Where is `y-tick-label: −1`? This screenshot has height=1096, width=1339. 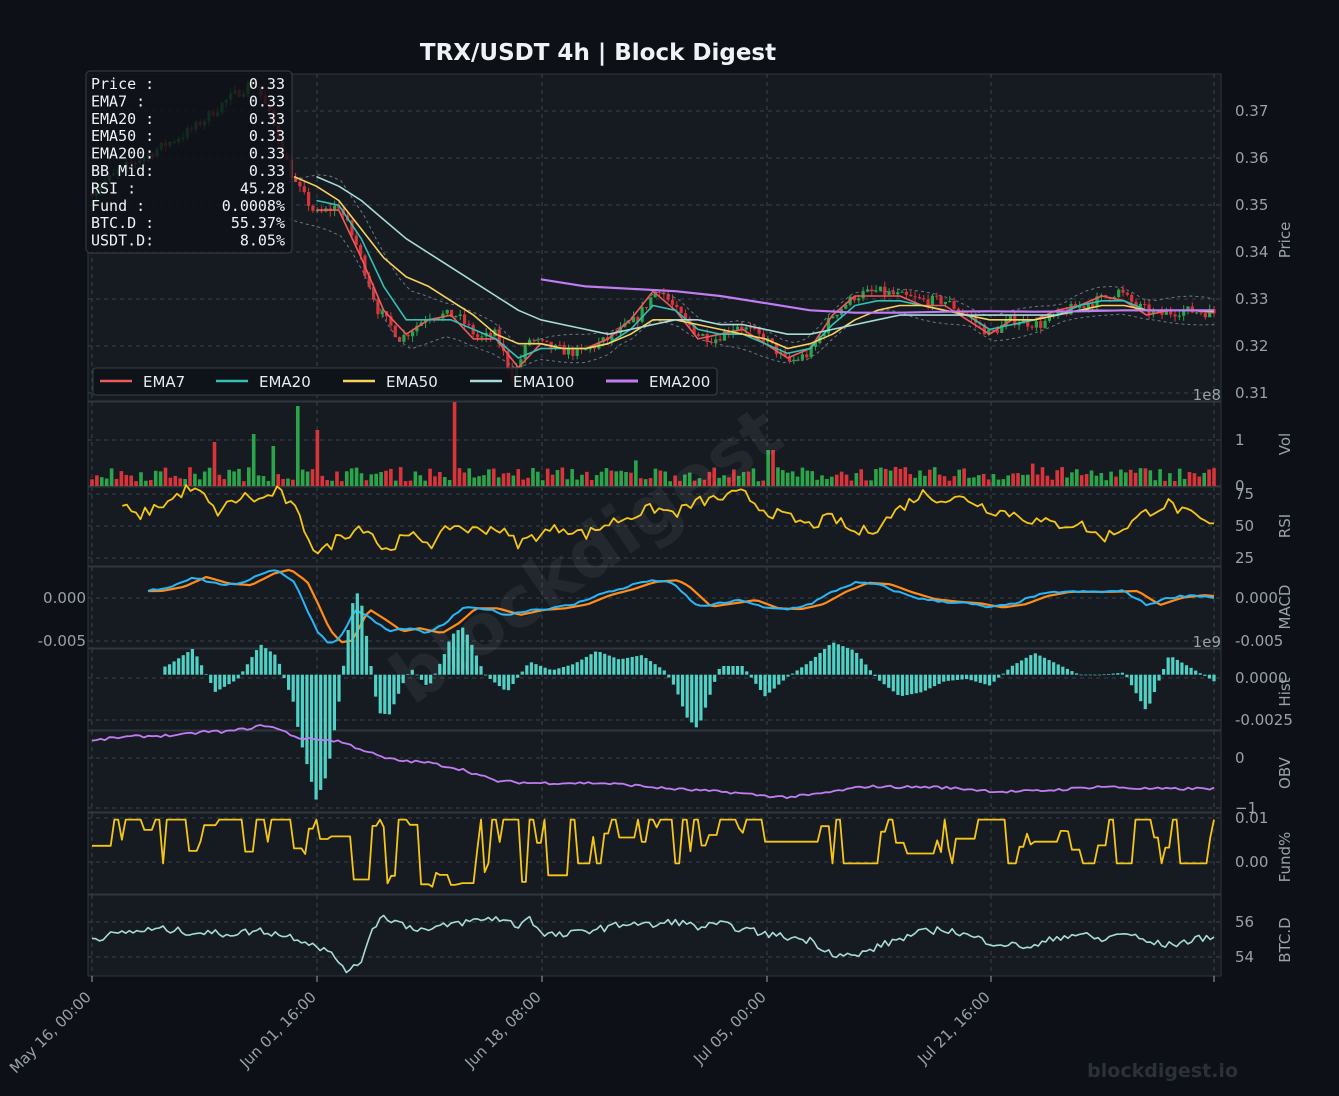 y-tick-label: −1 is located at coordinates (1246, 808).